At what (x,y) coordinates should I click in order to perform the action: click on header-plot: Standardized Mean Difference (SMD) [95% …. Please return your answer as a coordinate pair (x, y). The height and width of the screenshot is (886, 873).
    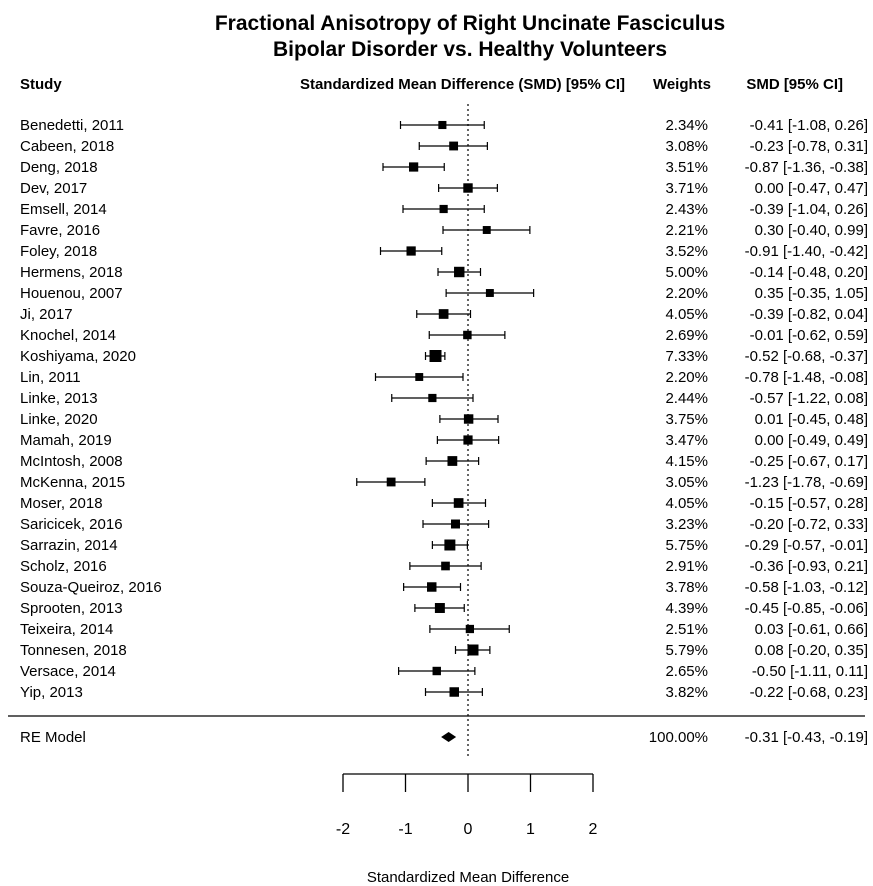
    Looking at the image, I should click on (462, 84).